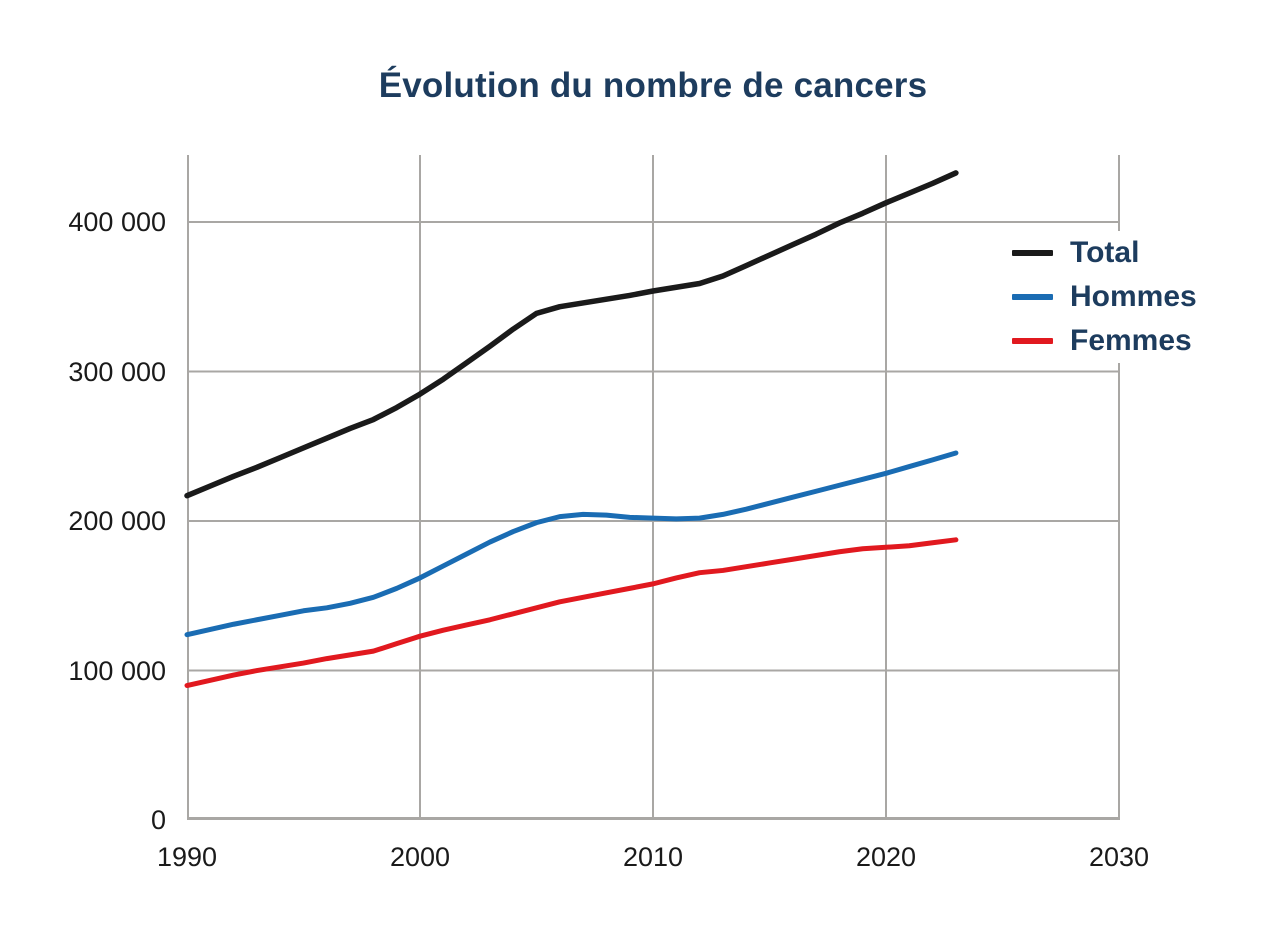  I want to click on legend: Total Hommes Femmes, so click(1104, 297).